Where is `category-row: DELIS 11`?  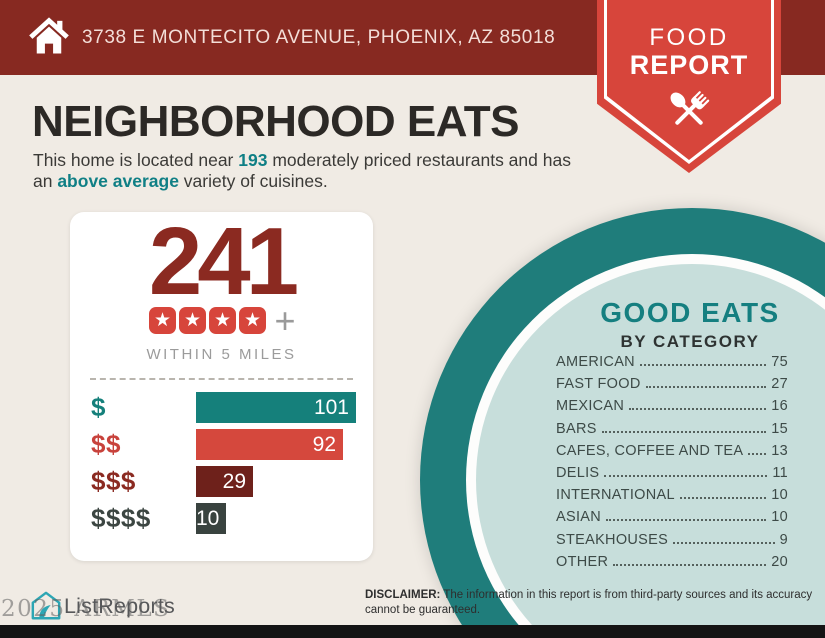
category-row: DELIS 11 is located at coordinates (672, 476).